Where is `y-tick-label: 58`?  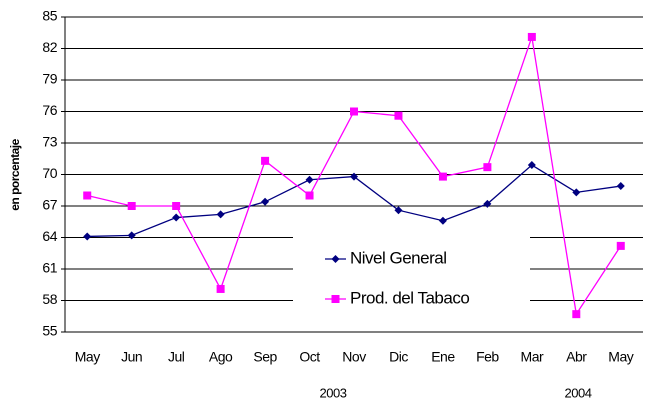 y-tick-label: 58 is located at coordinates (49, 299).